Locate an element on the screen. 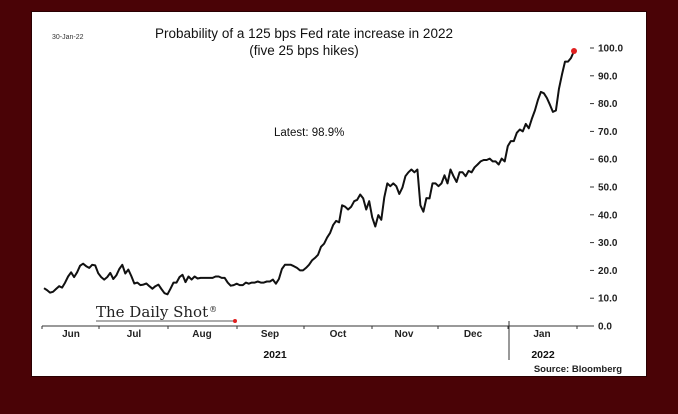 This screenshot has height=414, width=678. x-year-label: 2021 is located at coordinates (275, 355).